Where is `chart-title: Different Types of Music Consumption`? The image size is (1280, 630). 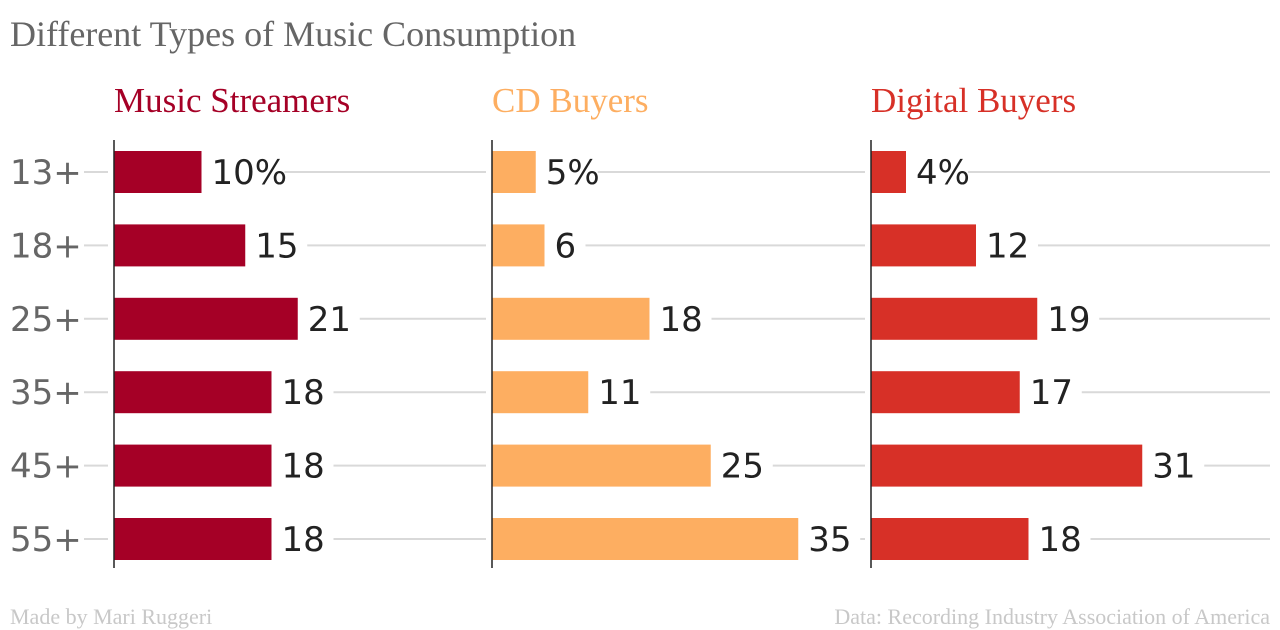
chart-title: Different Types of Music Consumption is located at coordinates (293, 34).